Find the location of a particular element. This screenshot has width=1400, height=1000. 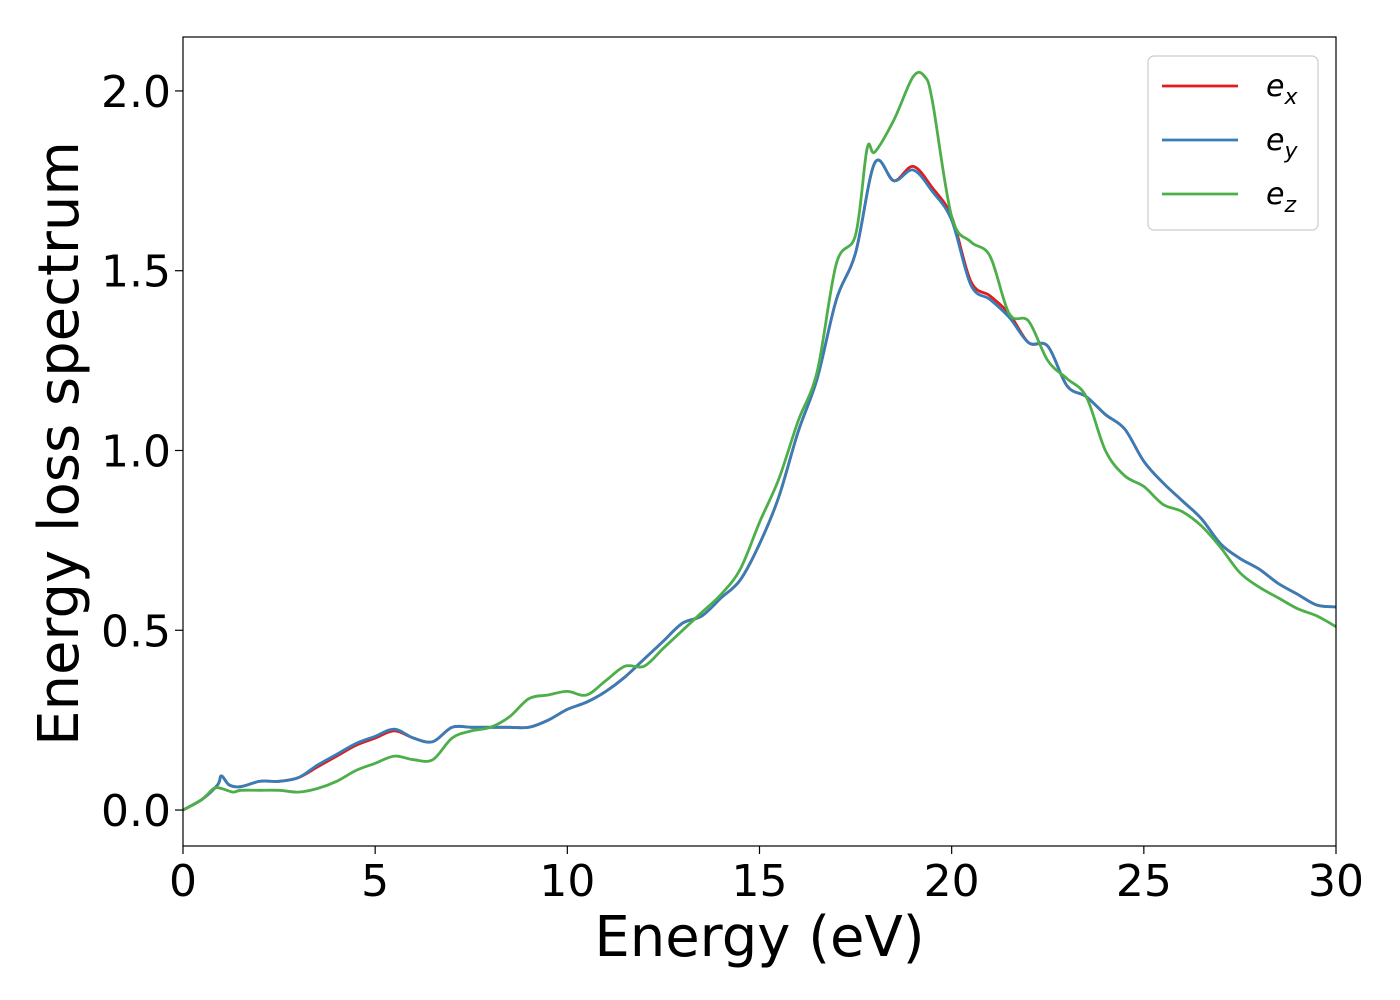

y-tick-label: 1.5 is located at coordinates (136, 272).